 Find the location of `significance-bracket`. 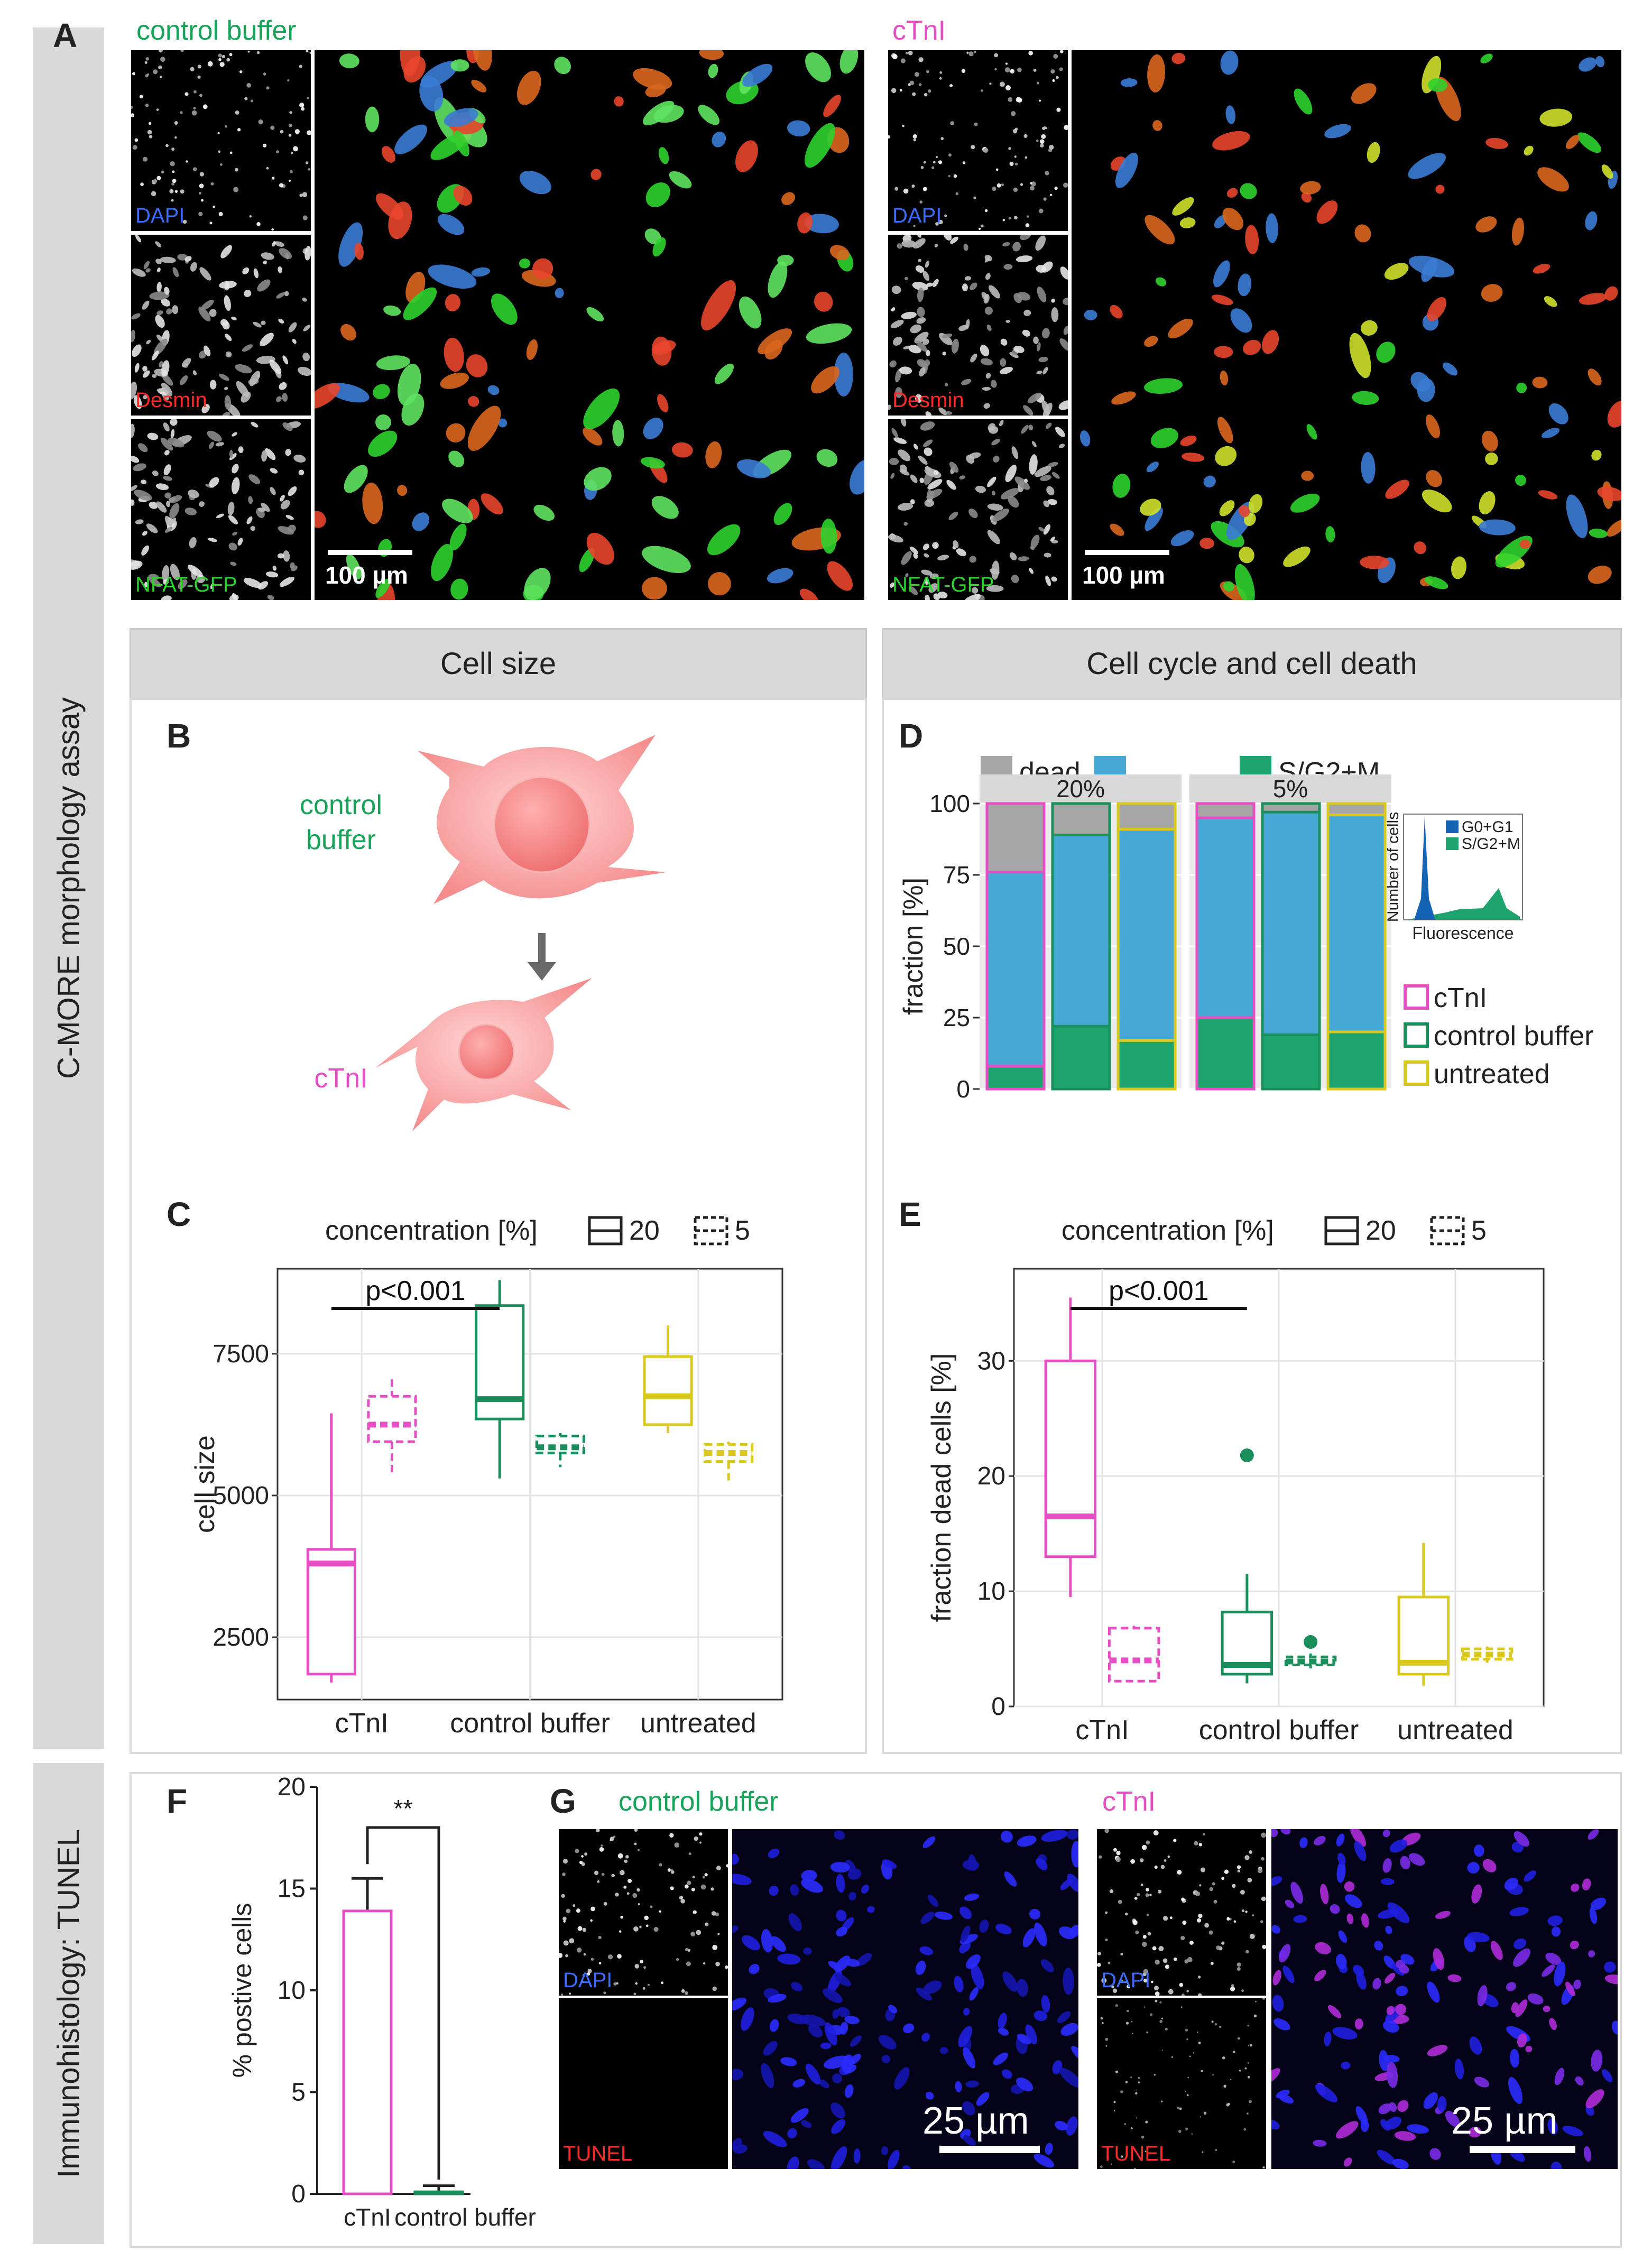

significance-bracket is located at coordinates (403, 2003).